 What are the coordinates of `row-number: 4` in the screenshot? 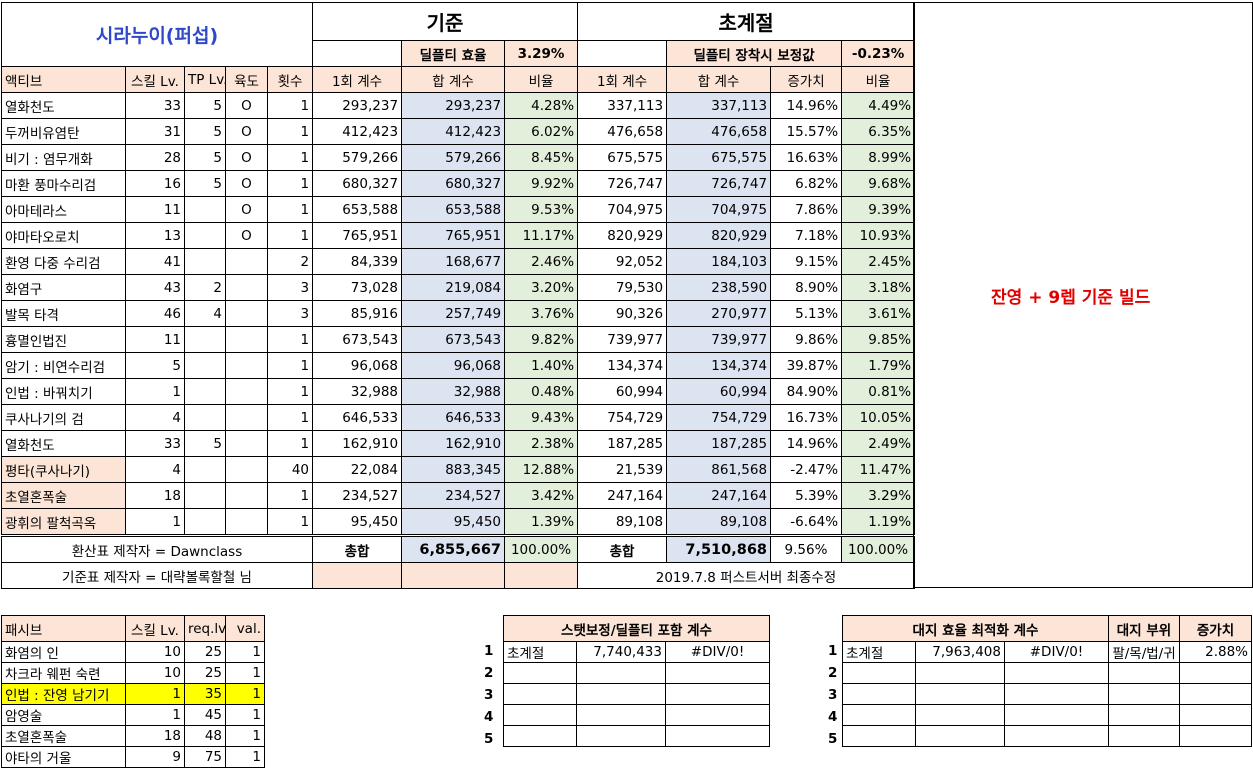 It's located at (833, 717).